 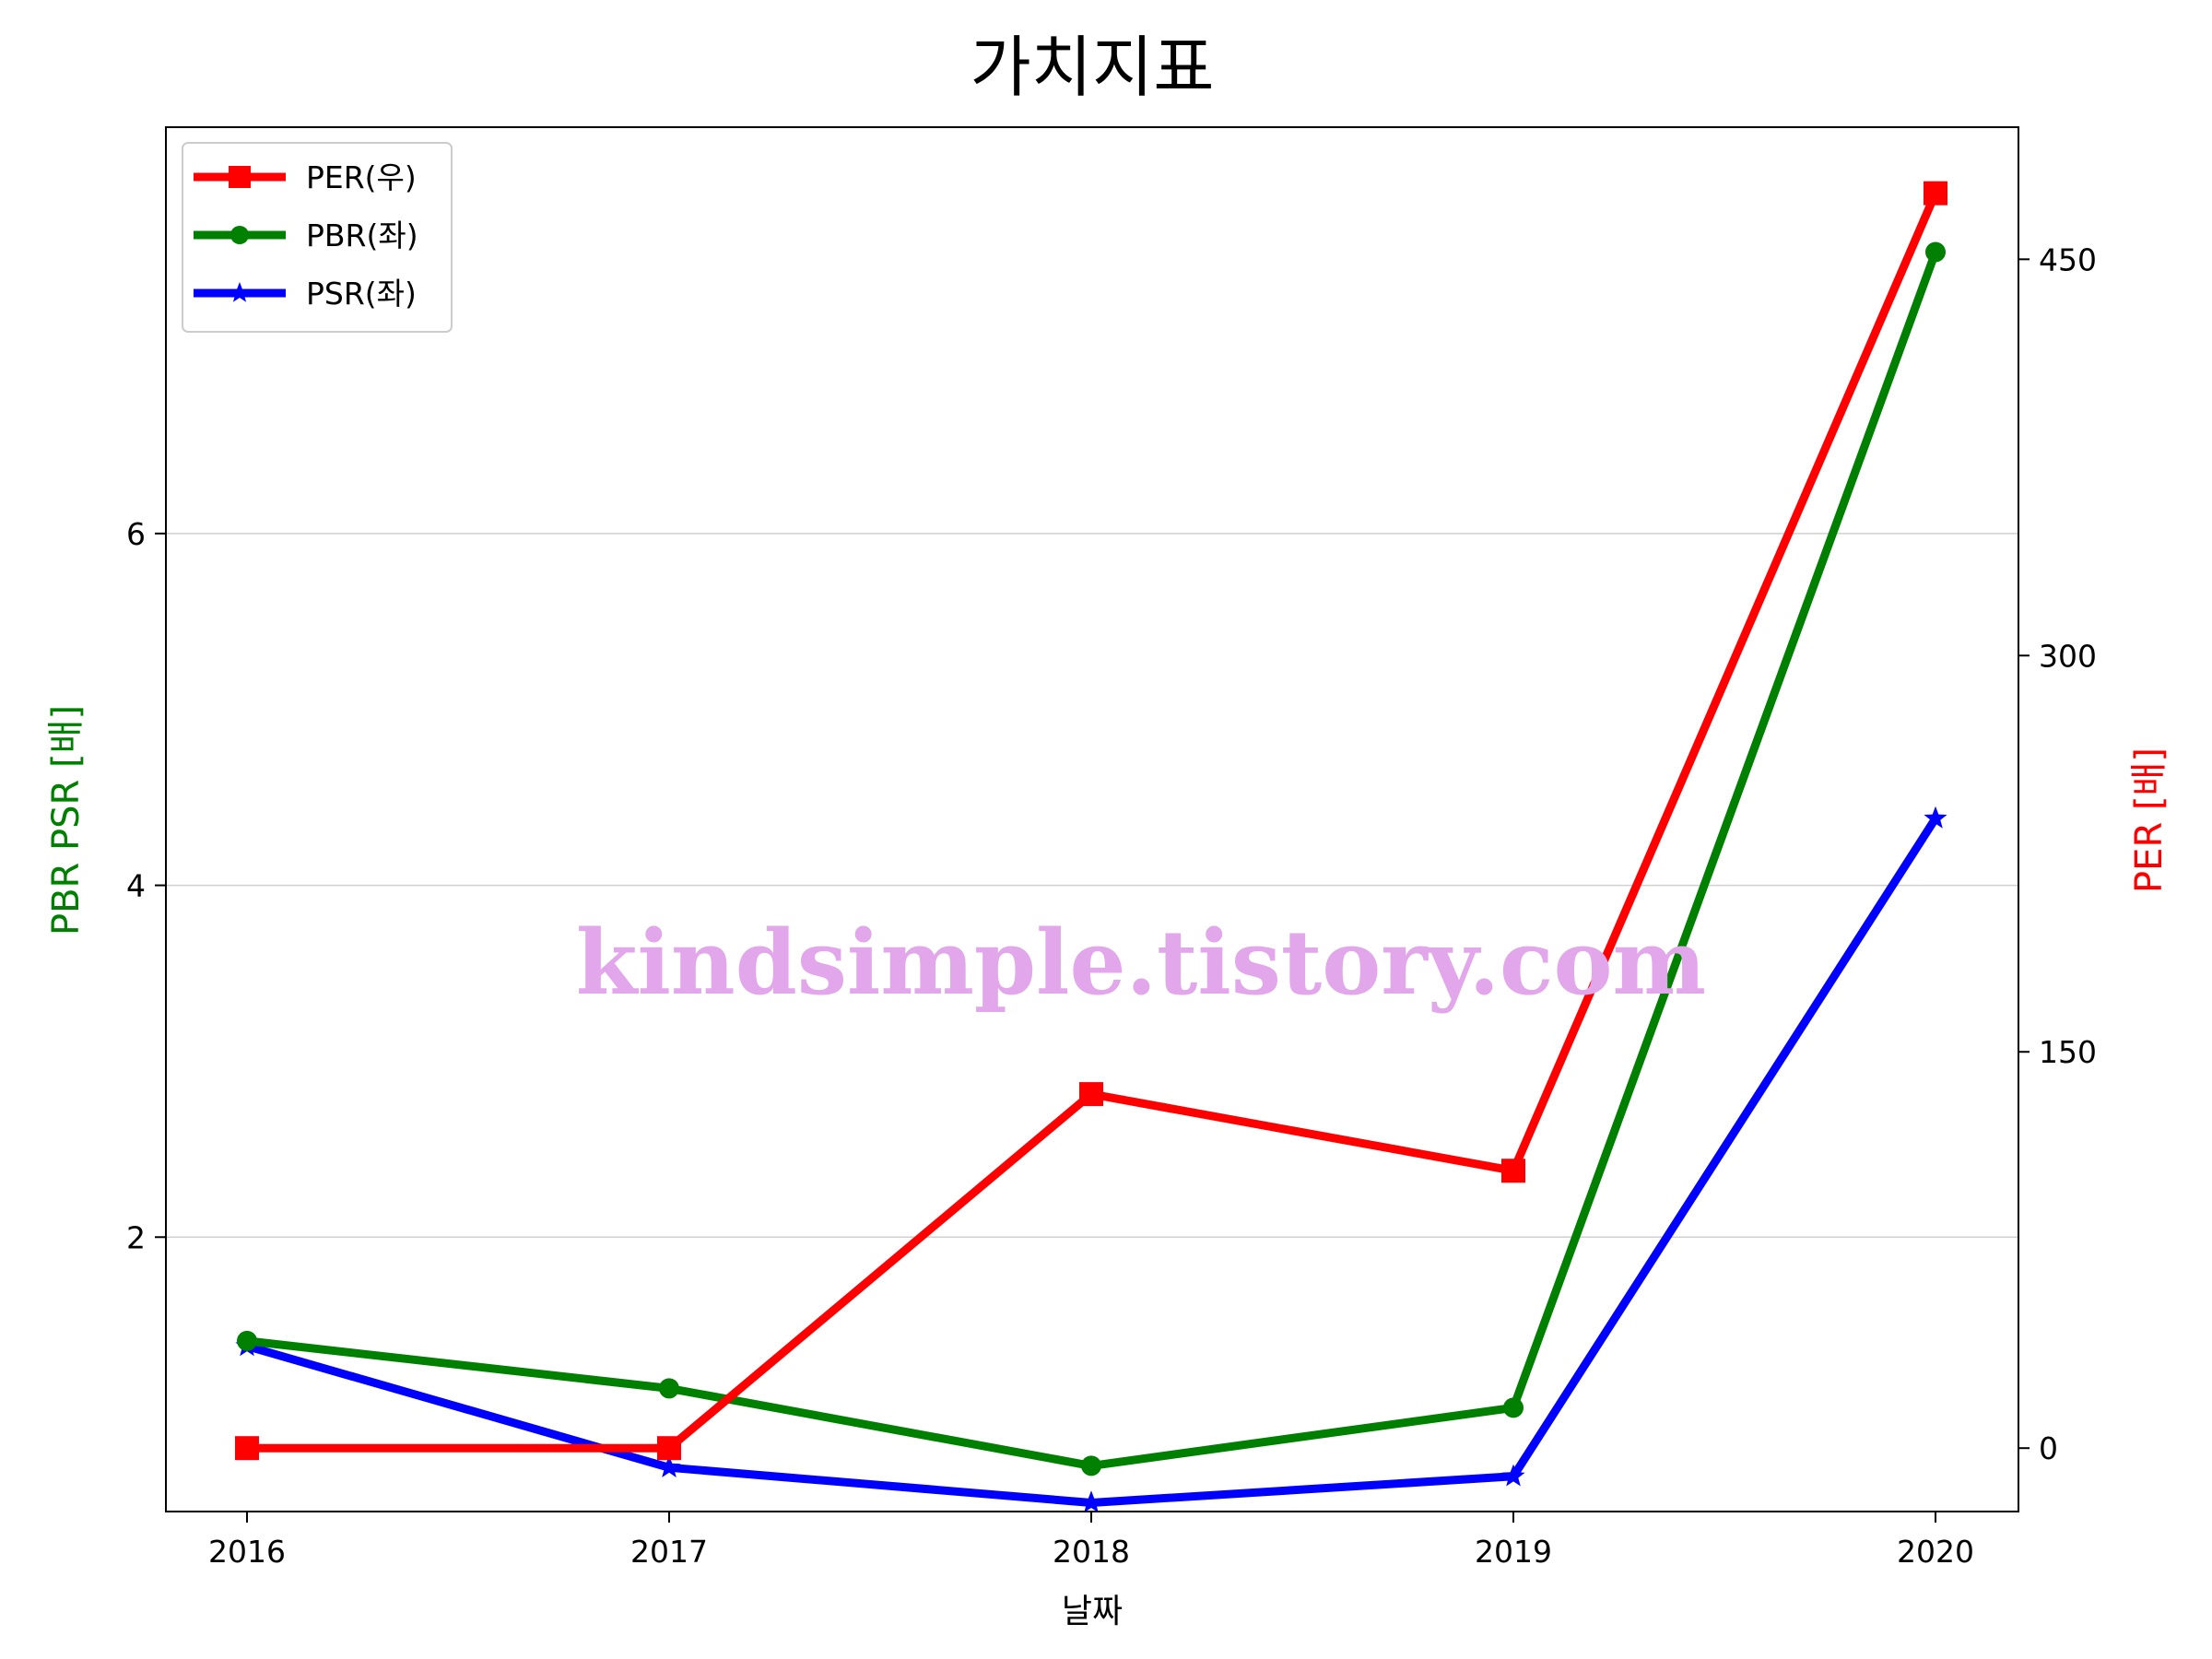 I want to click on x-axis-label: 날짜, so click(x=1092, y=1611).